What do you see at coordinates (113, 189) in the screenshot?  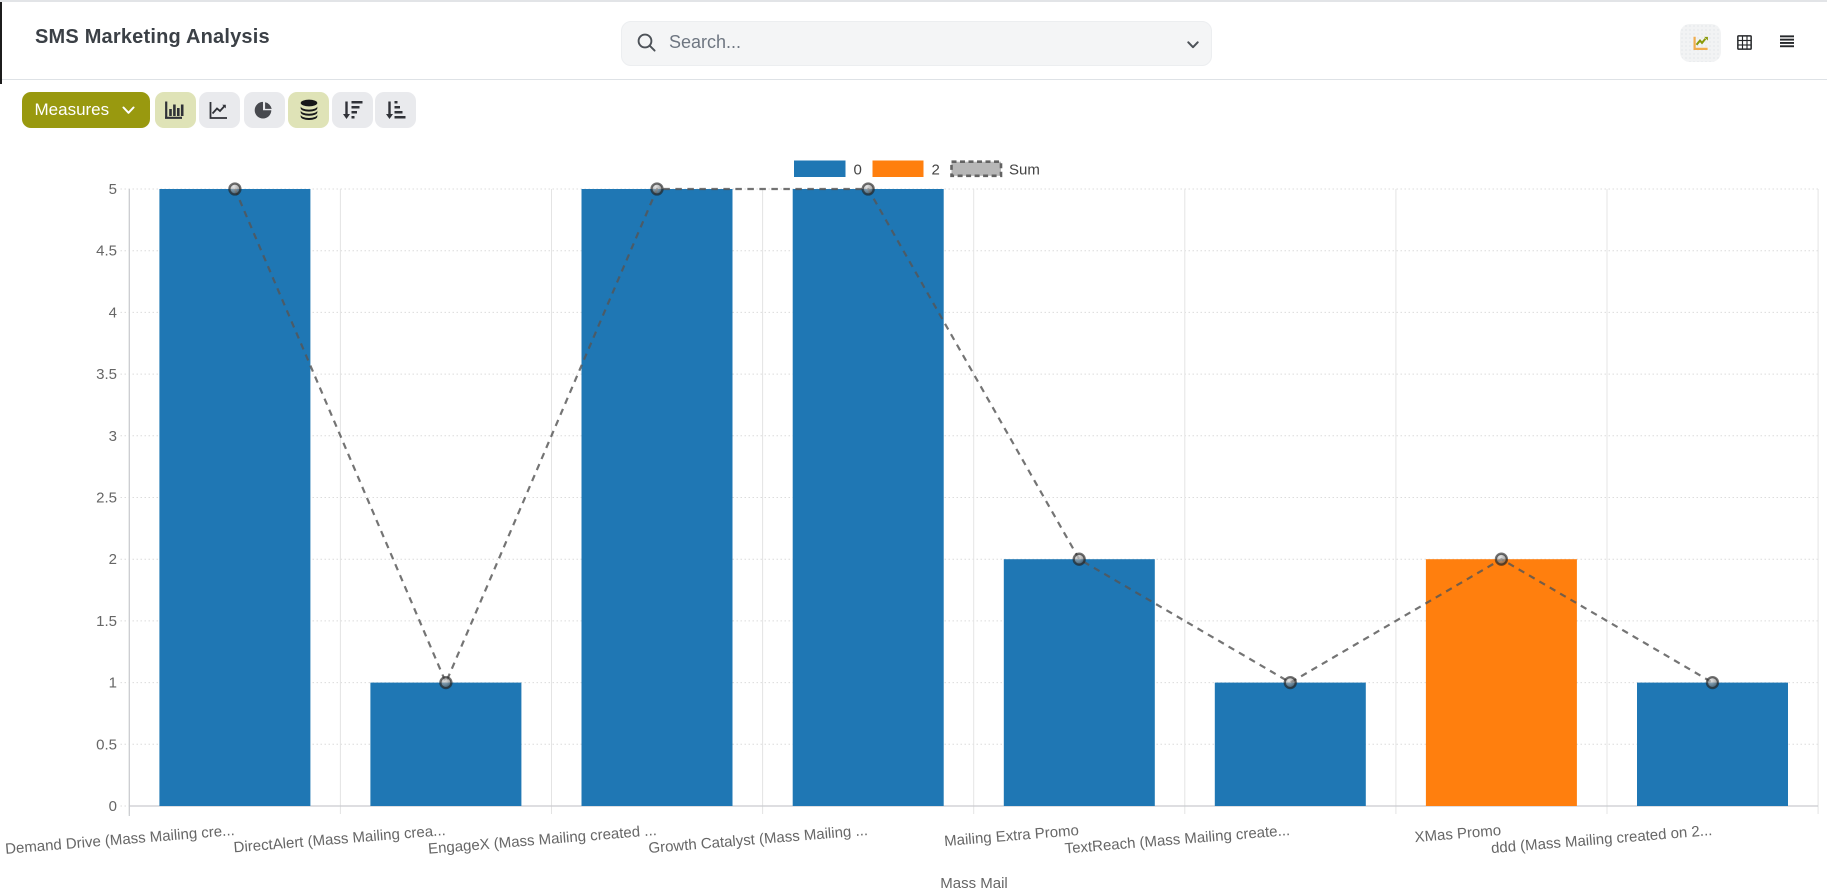 I see `svg-text: 5` at bounding box center [113, 189].